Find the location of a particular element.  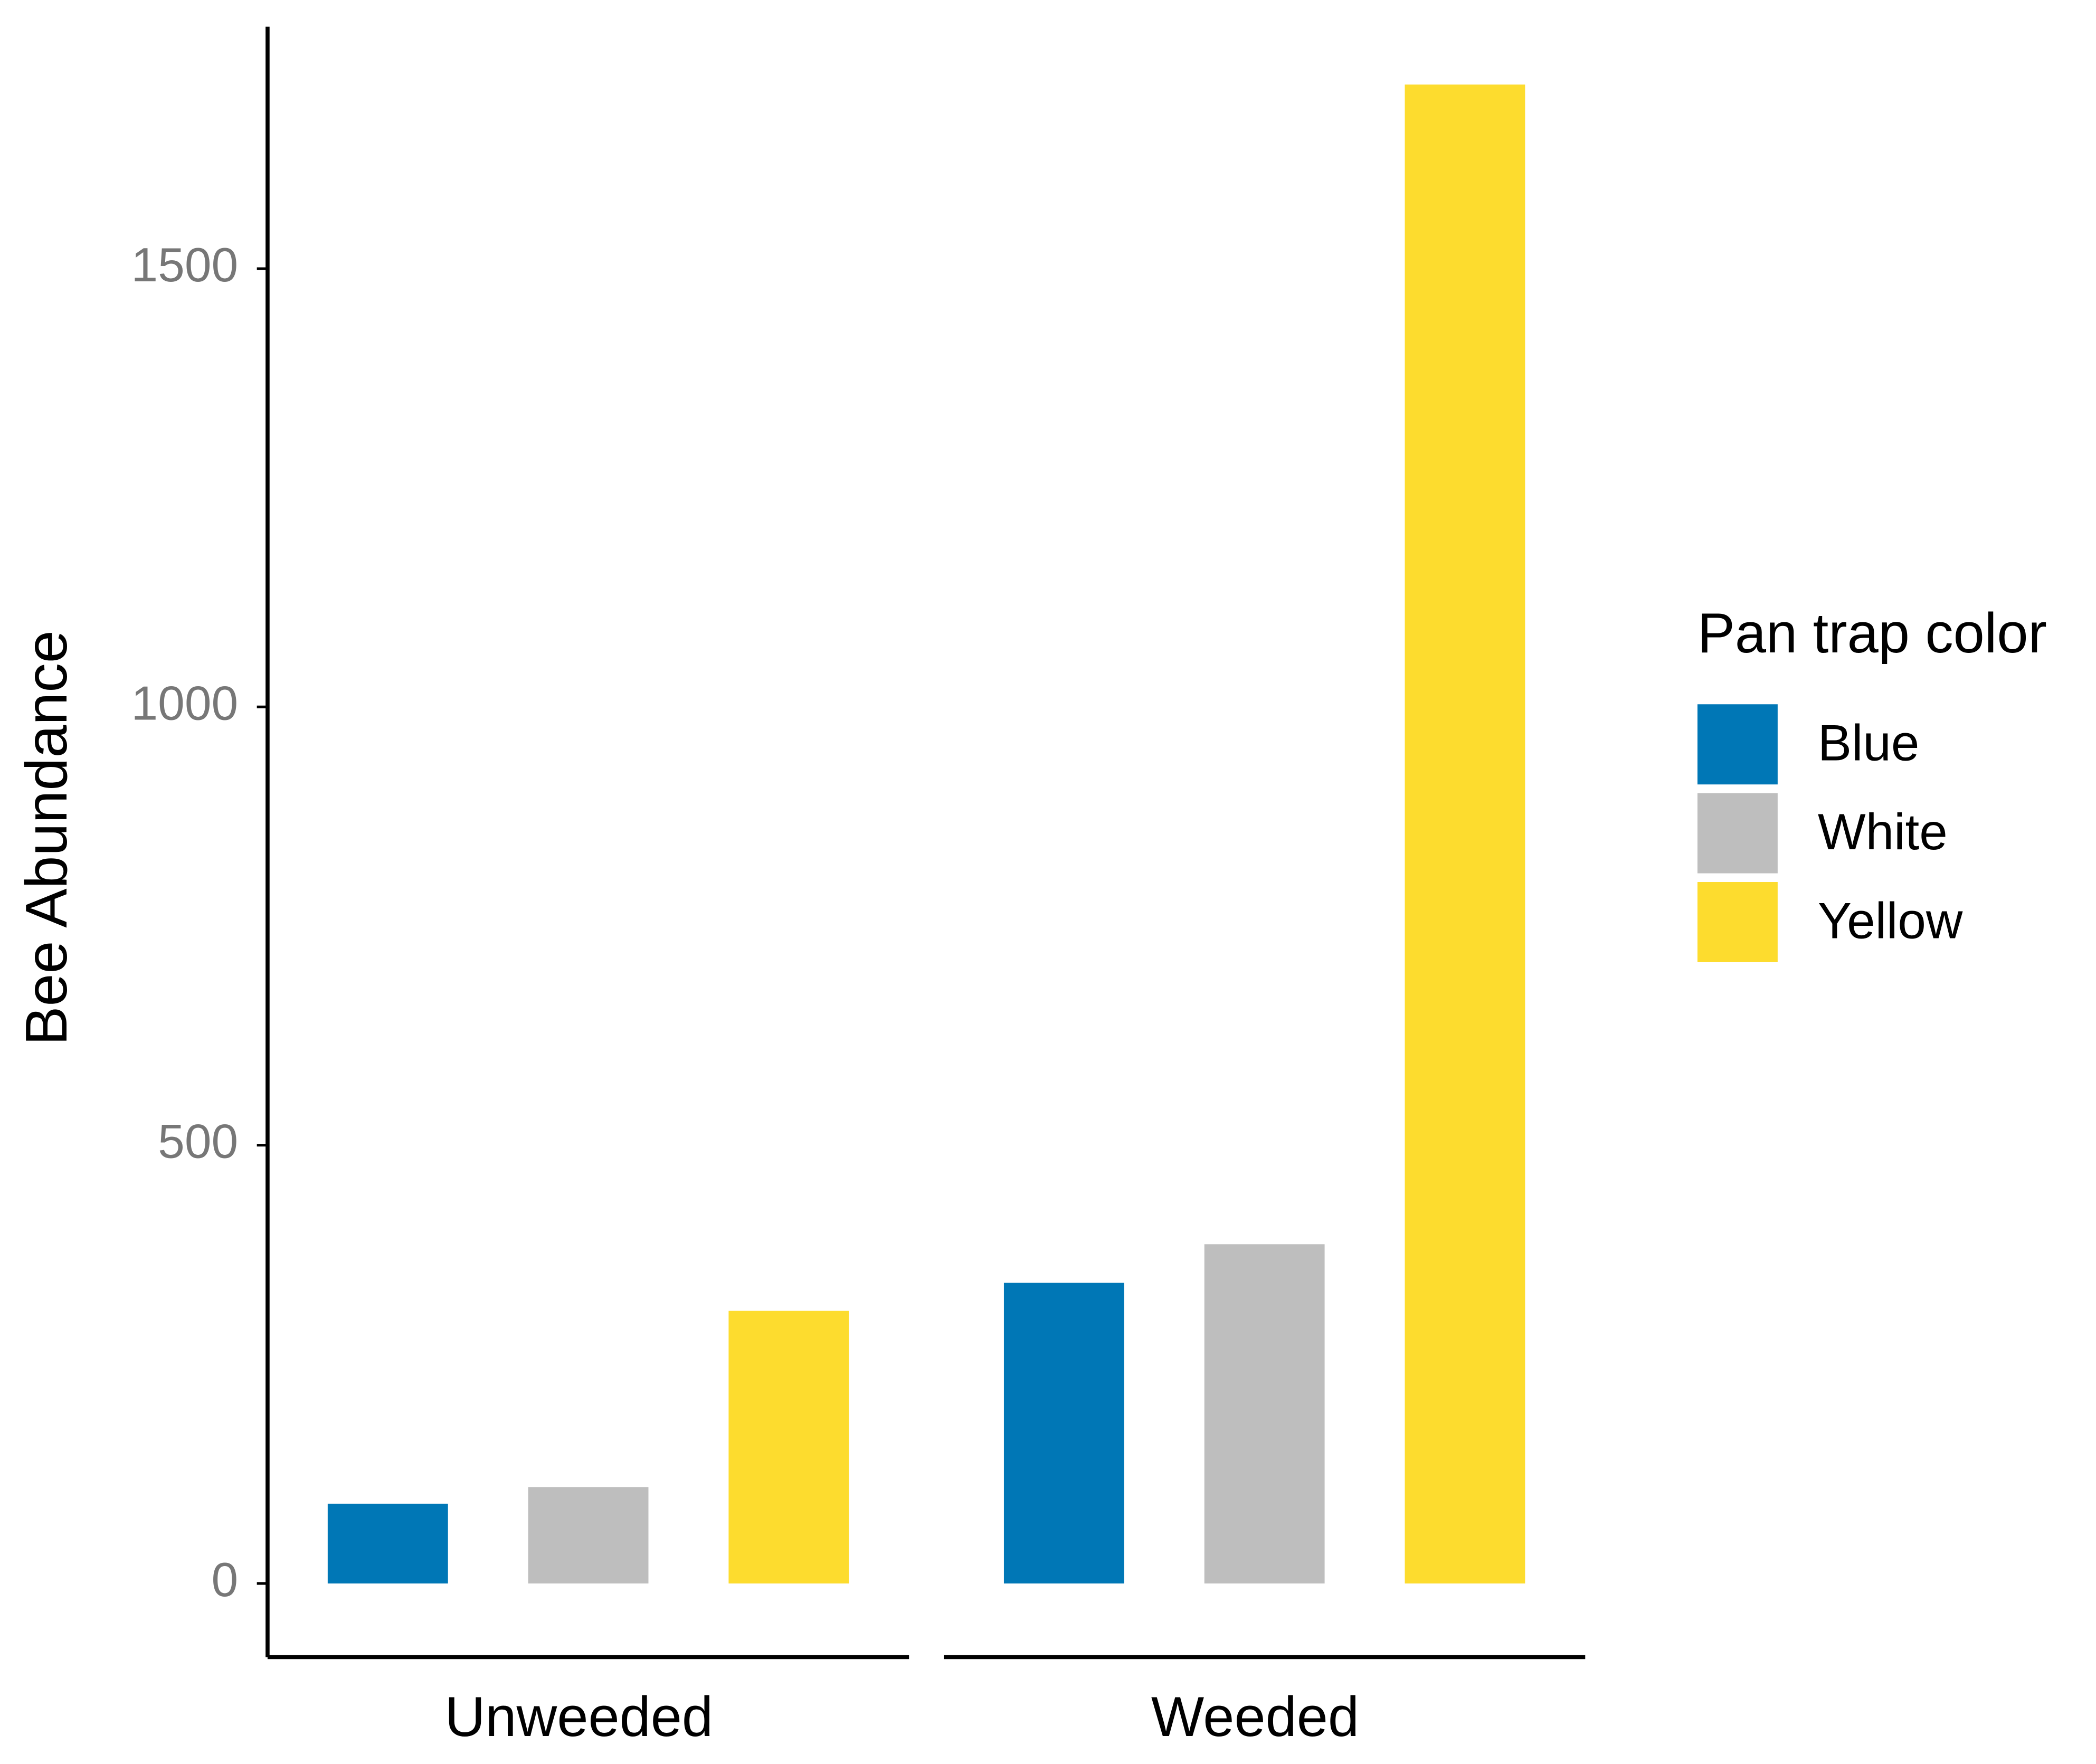

y-tick-label: 1000 is located at coordinates (184, 703).